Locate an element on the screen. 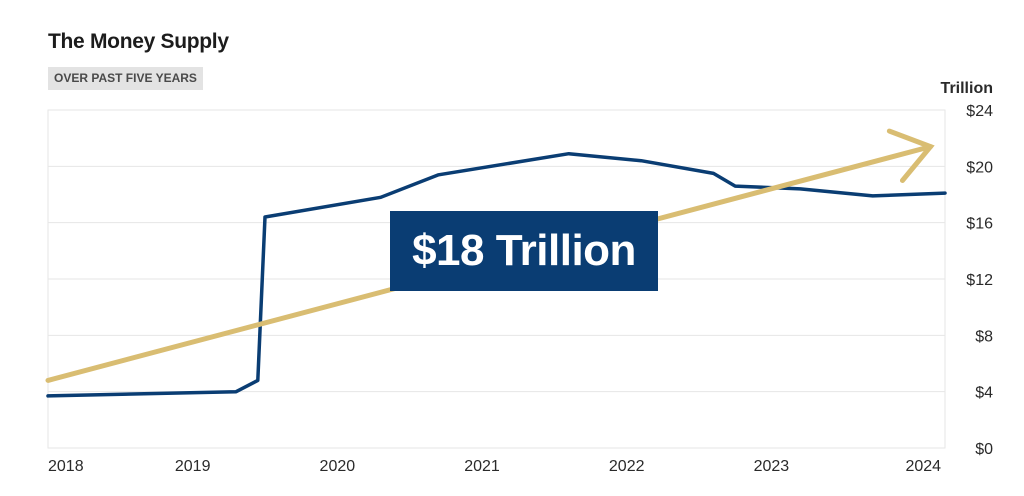 The height and width of the screenshot is (496, 1024). y-tick-label-4: $16 is located at coordinates (979, 224).